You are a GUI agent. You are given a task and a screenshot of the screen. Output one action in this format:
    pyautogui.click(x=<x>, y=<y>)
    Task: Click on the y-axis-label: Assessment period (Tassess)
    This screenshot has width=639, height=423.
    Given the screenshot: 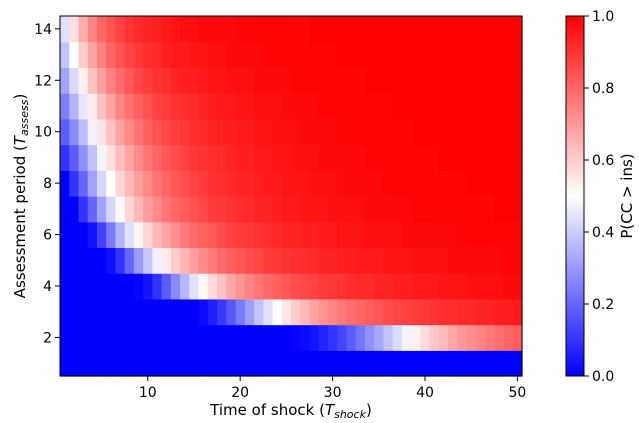 What is the action you would take?
    pyautogui.click(x=21, y=196)
    